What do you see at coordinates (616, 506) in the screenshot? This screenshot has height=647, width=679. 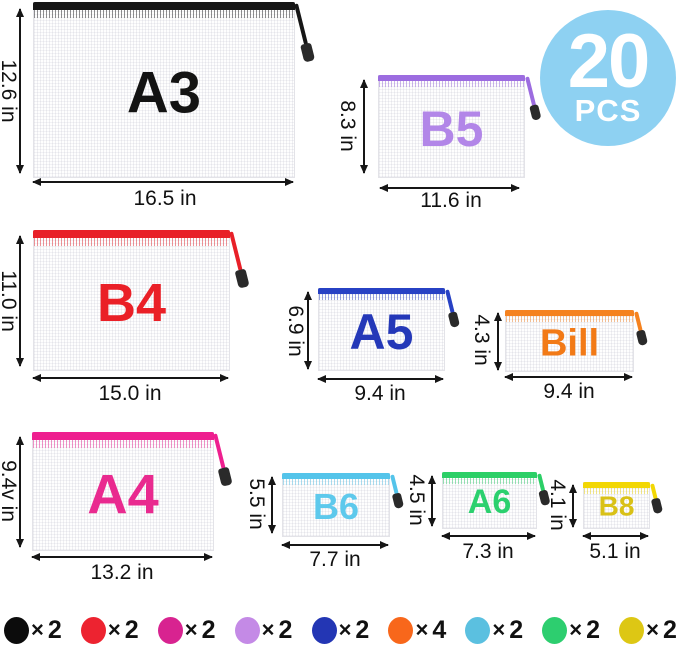 I see `size-label: B8` at bounding box center [616, 506].